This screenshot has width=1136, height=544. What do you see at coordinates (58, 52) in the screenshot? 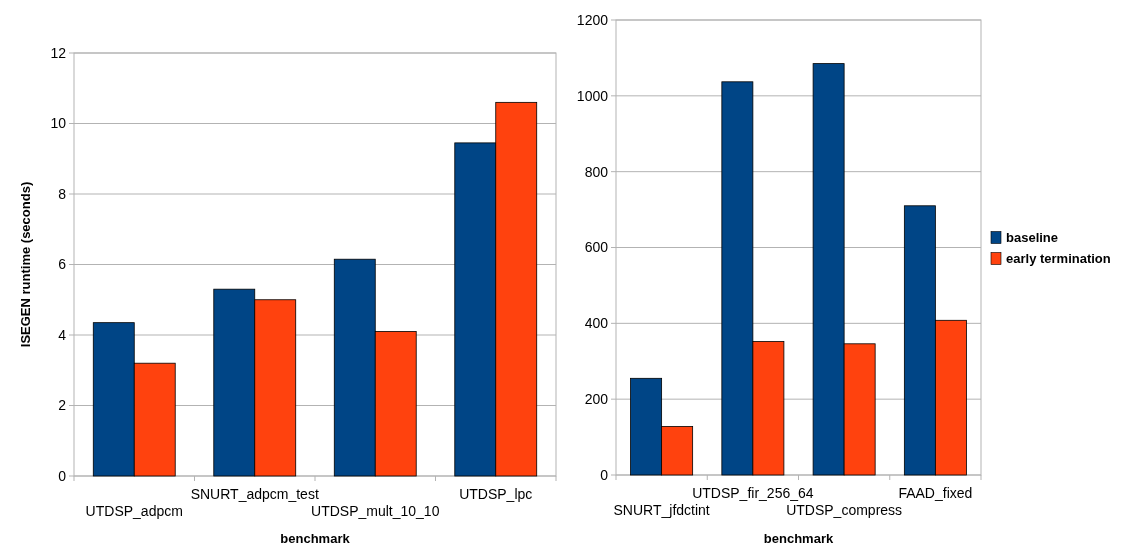
I see `y-tick-label: 12` at bounding box center [58, 52].